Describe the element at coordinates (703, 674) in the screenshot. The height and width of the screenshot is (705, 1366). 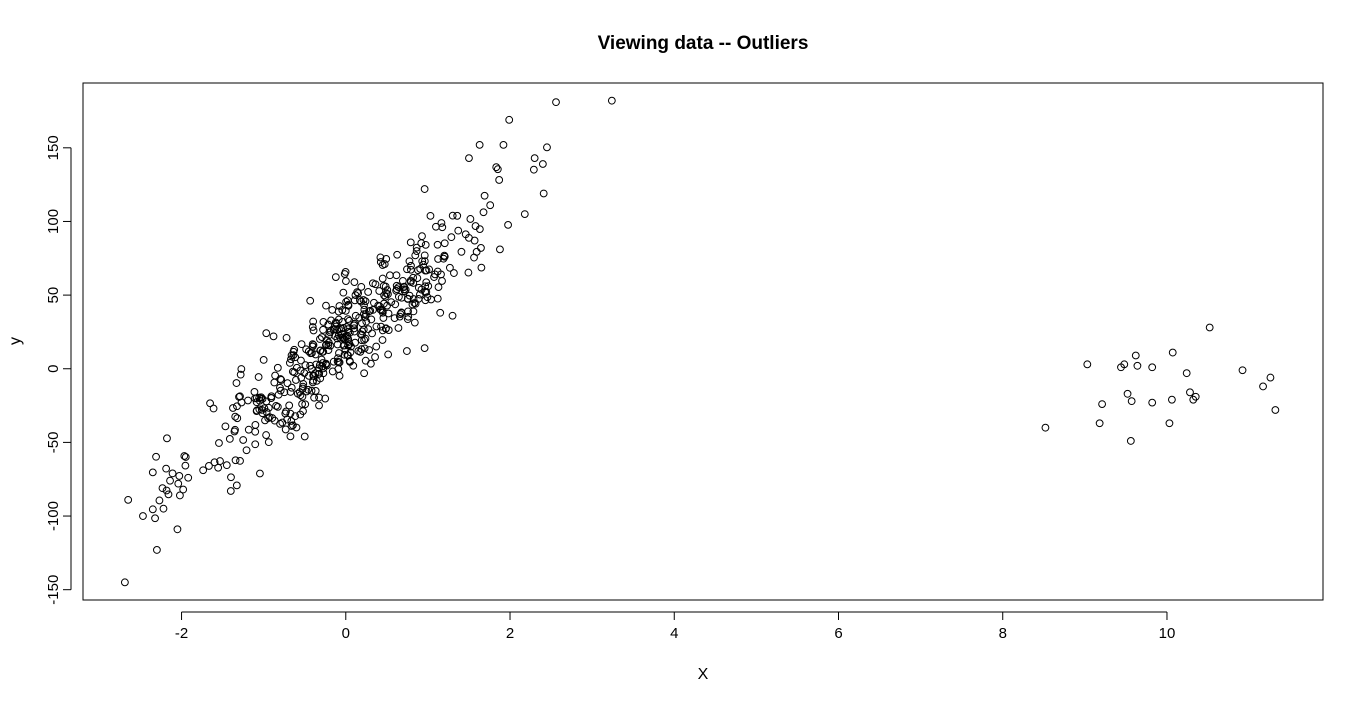
I see `x-axis-label: X` at that location.